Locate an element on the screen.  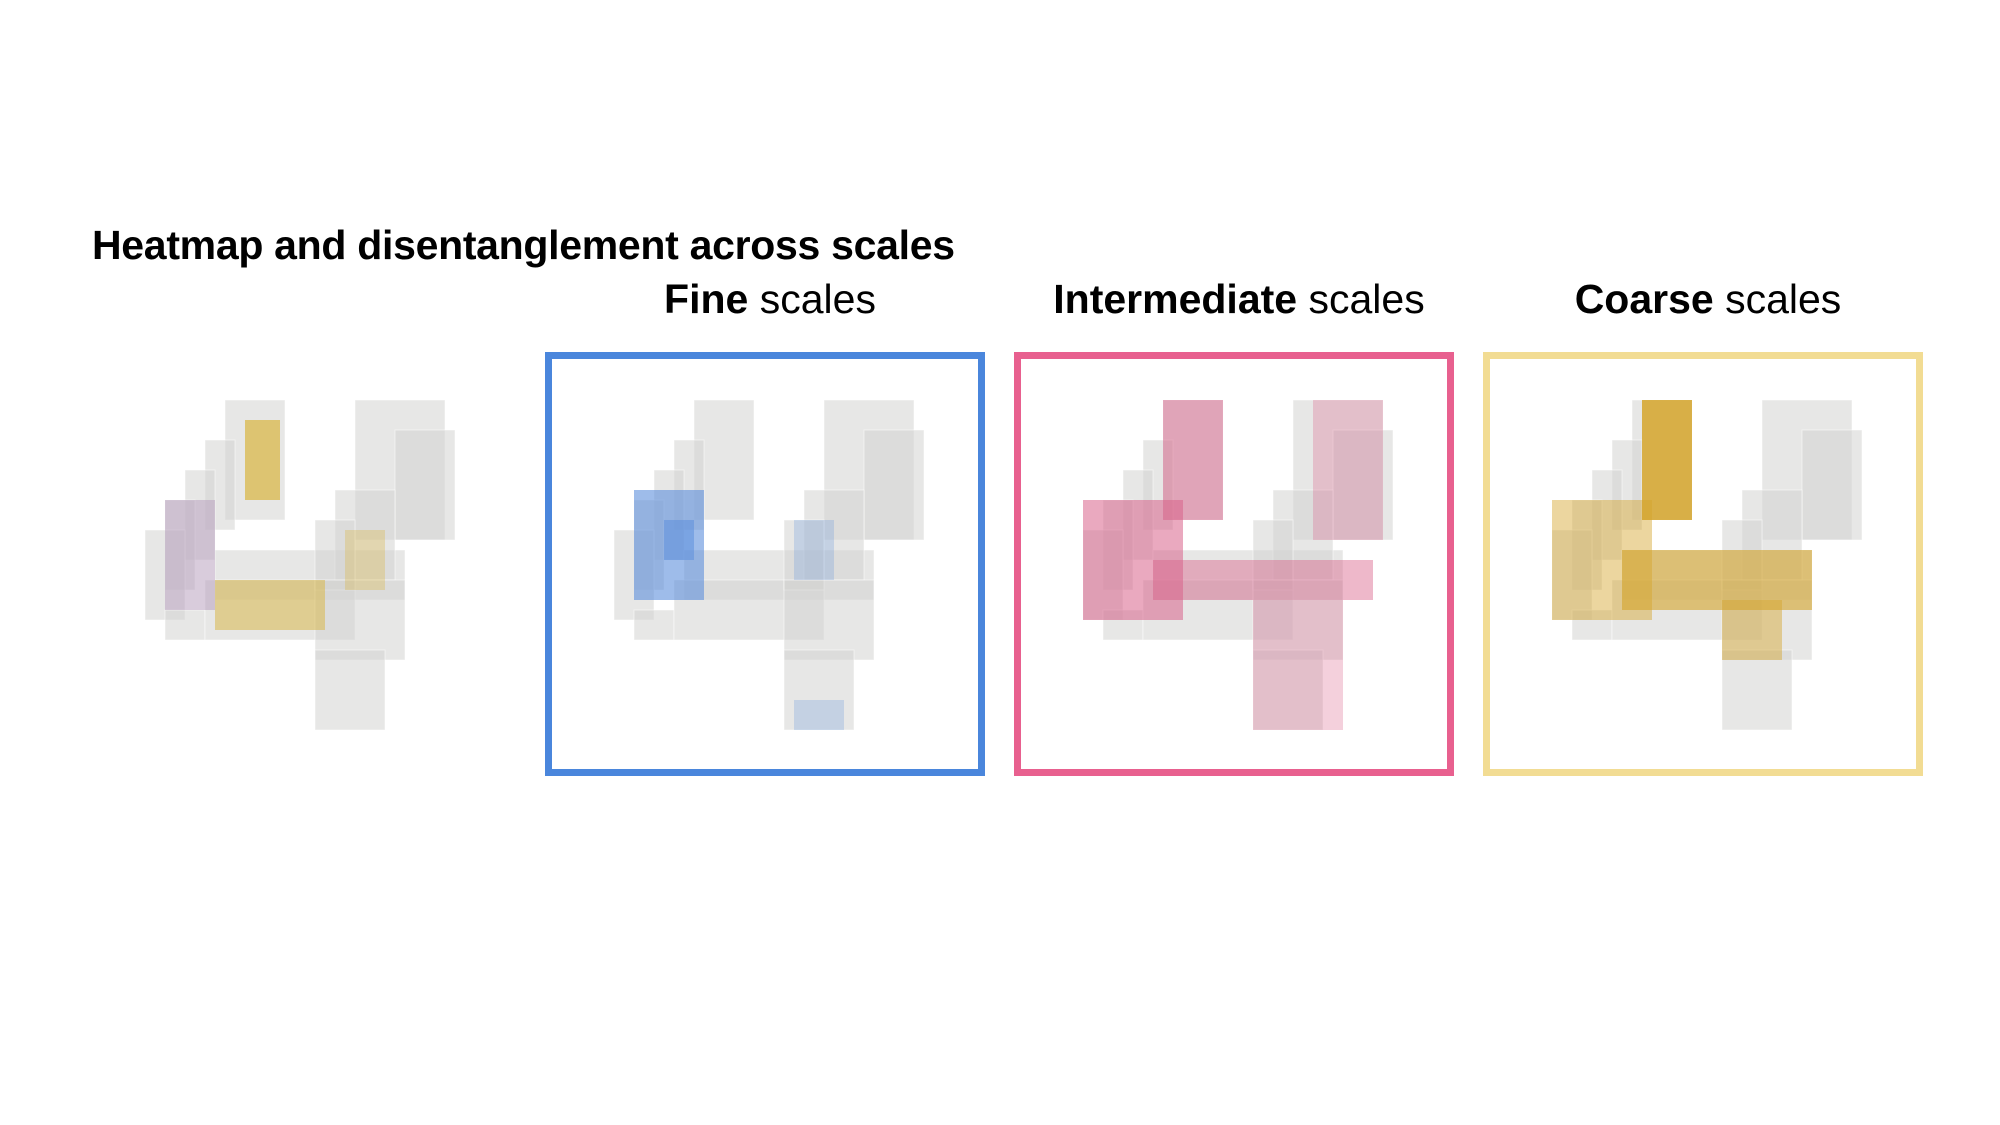
intermediate-scales-heatmap-svg is located at coordinates (1238, 565).